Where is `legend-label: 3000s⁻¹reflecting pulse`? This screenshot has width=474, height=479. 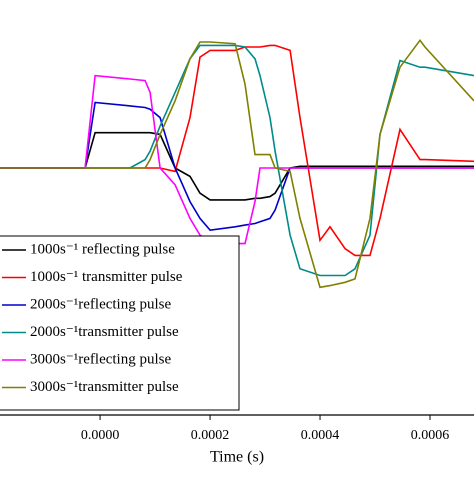
legend-label: 3000s⁻¹reflecting pulse is located at coordinates (100, 359).